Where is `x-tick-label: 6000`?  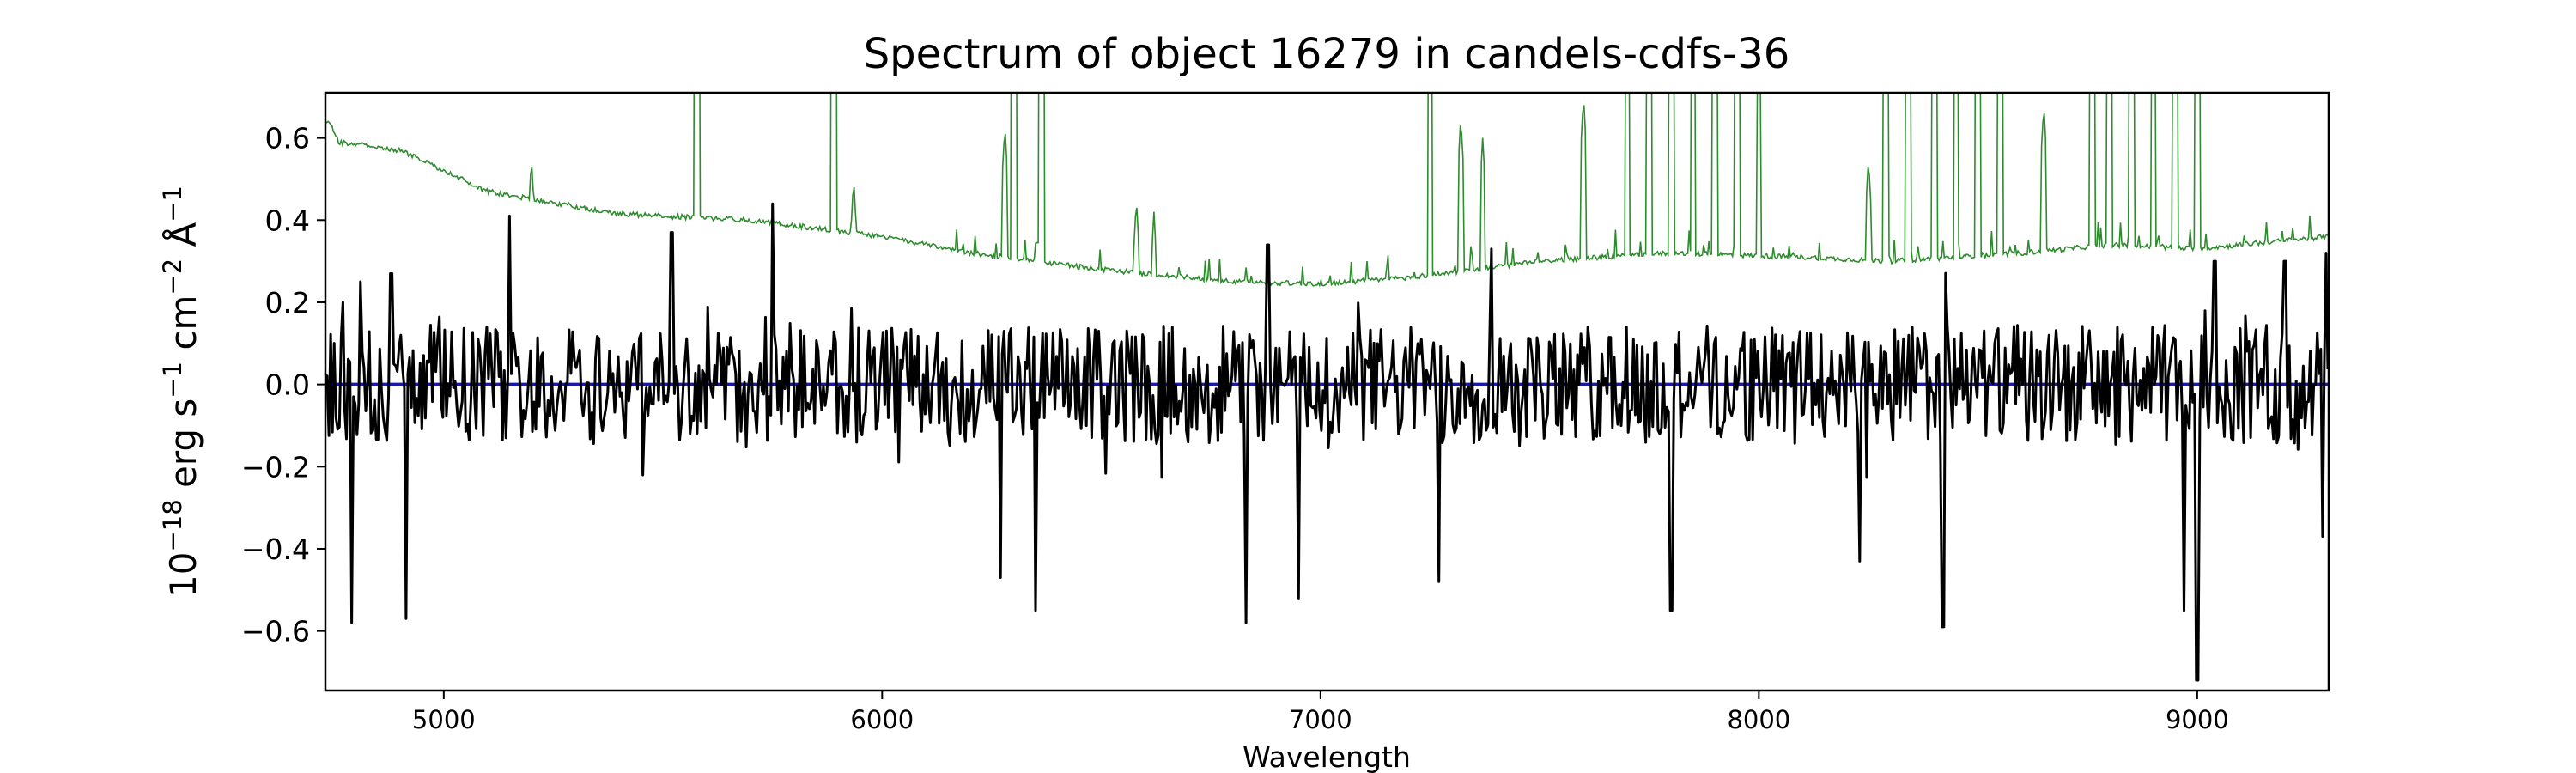 x-tick-label: 6000 is located at coordinates (882, 719).